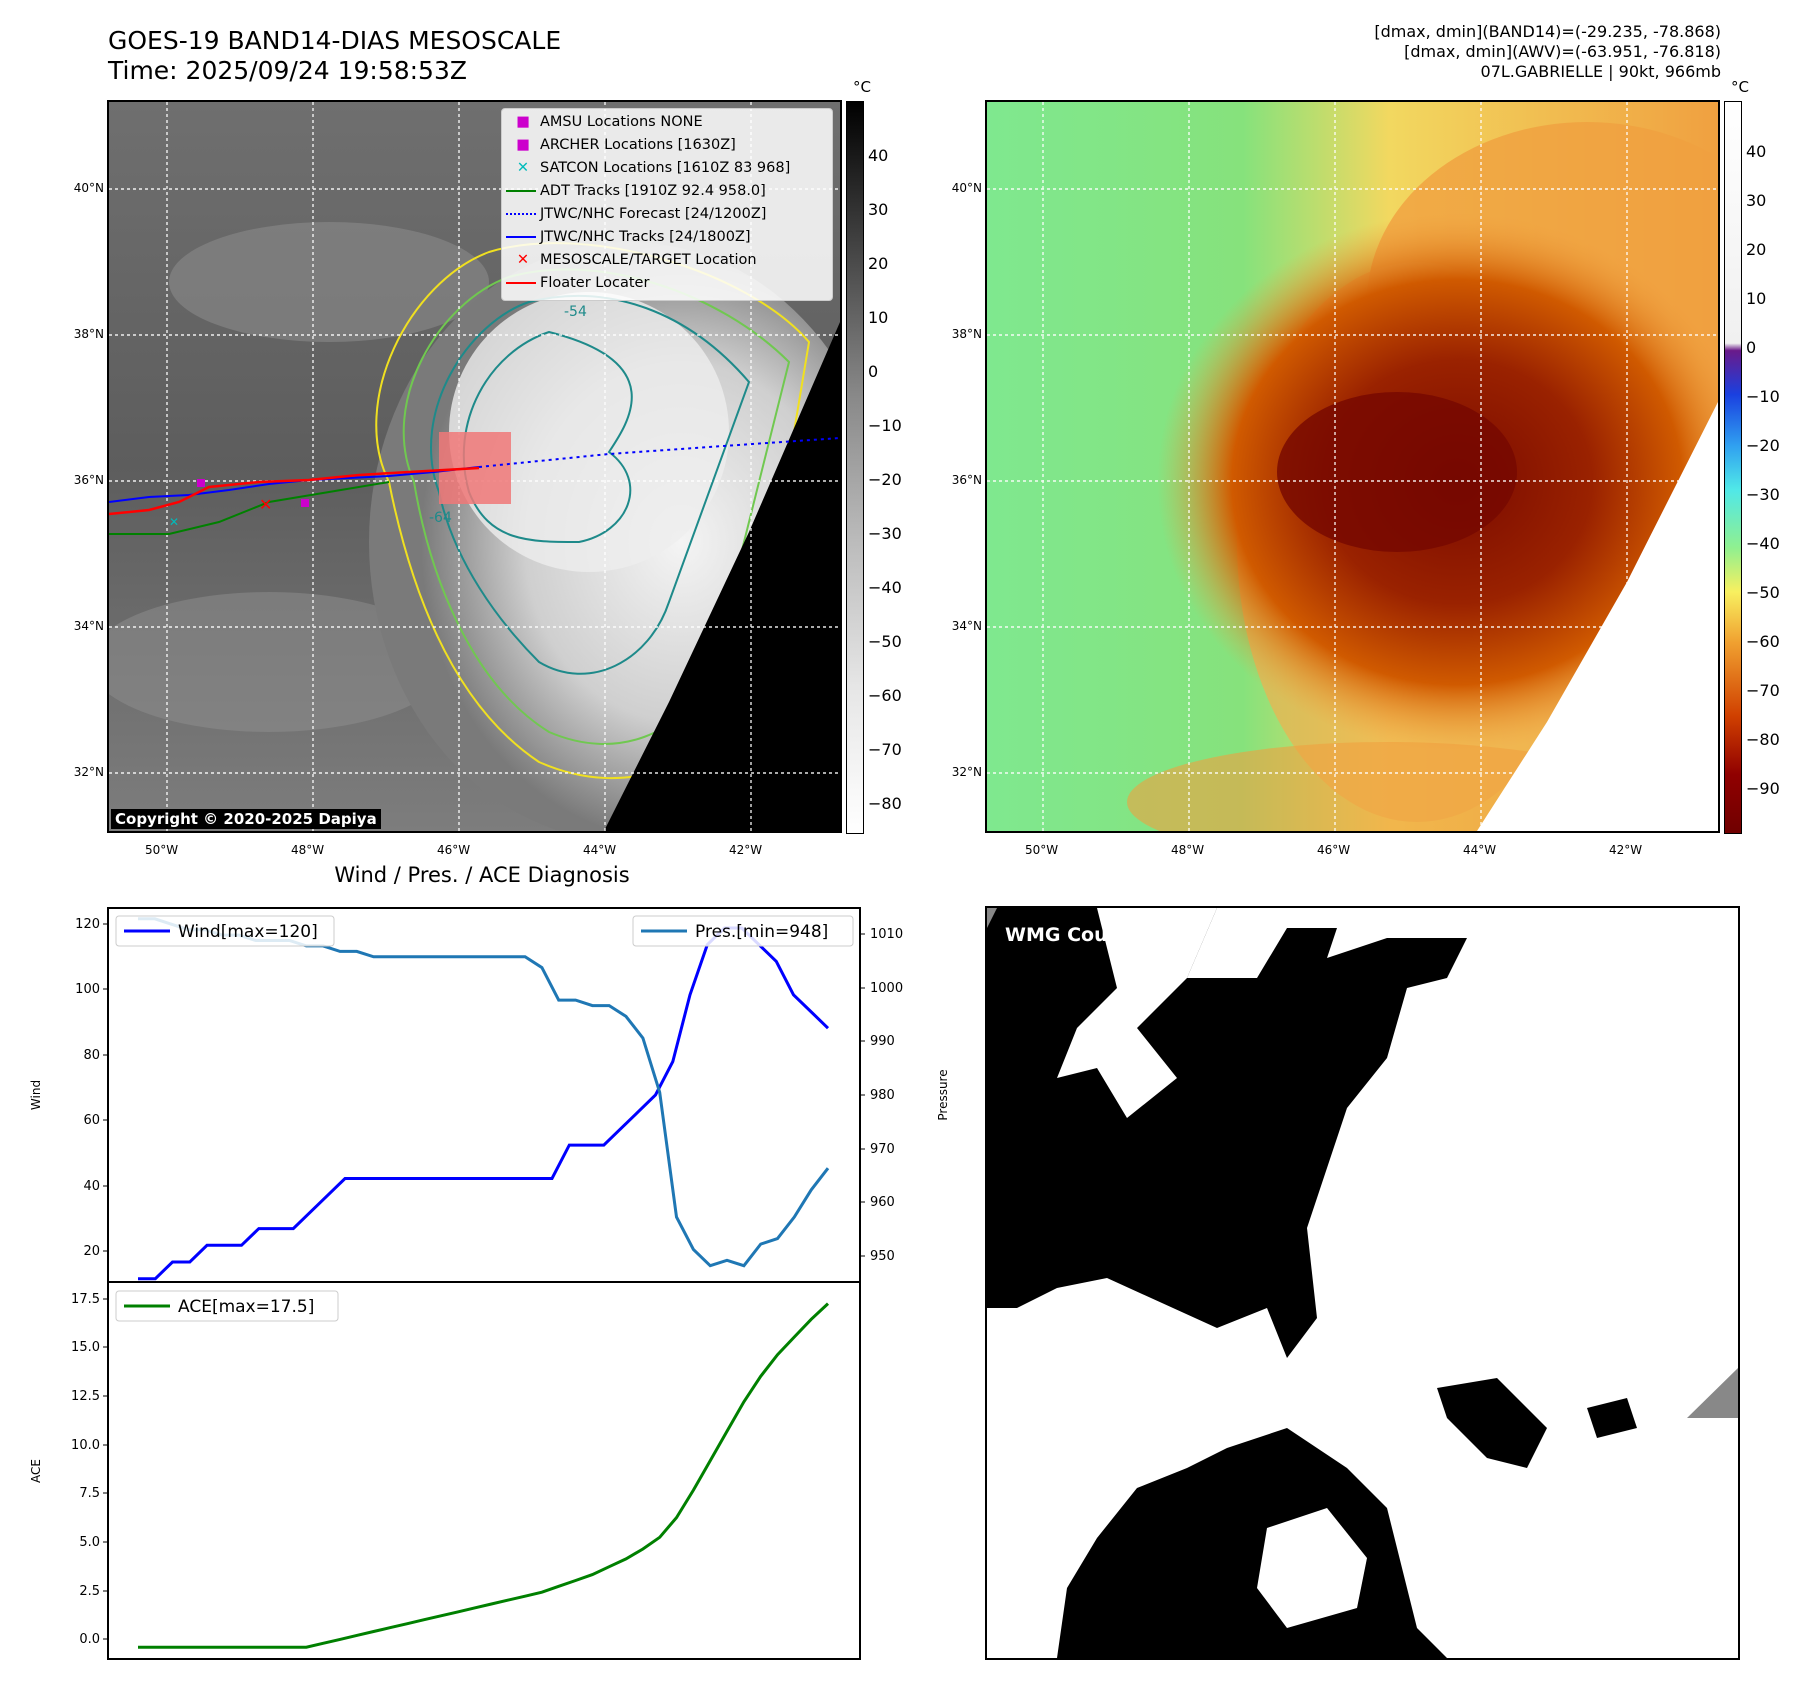  I want to click on svg-text: 10.0, so click(85, 1445).